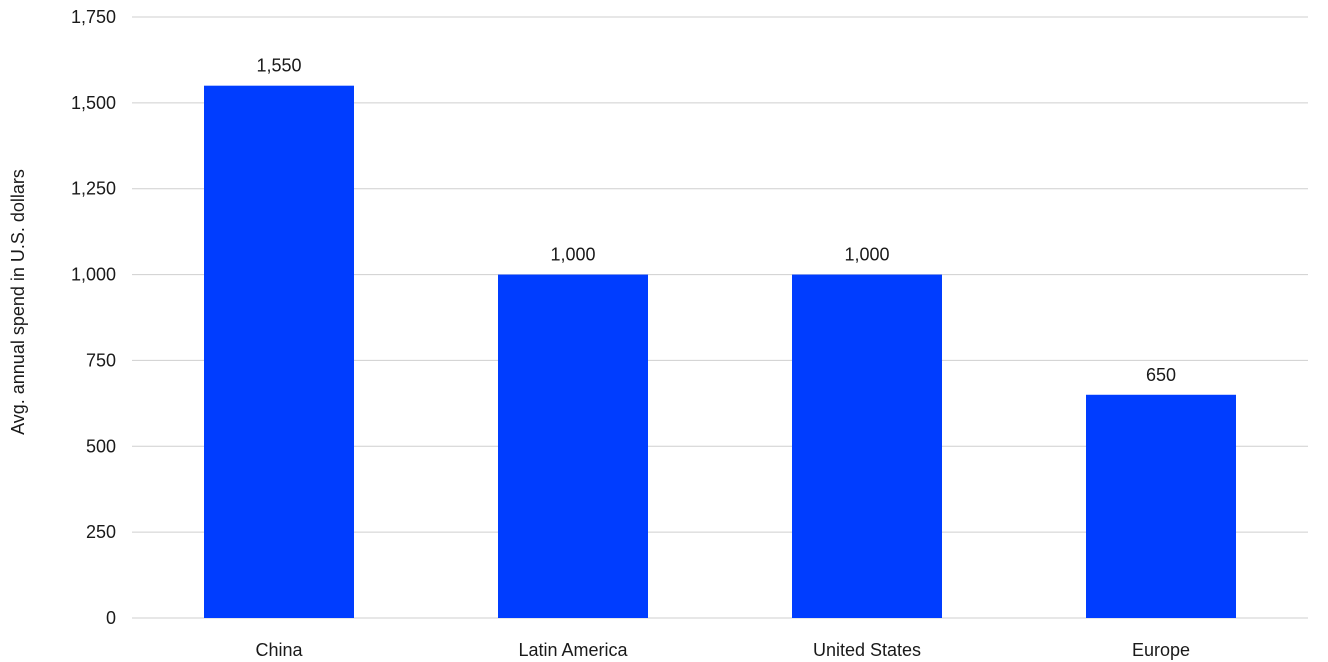  Describe the element at coordinates (101, 360) in the screenshot. I see `y-tick-label: 750` at that location.